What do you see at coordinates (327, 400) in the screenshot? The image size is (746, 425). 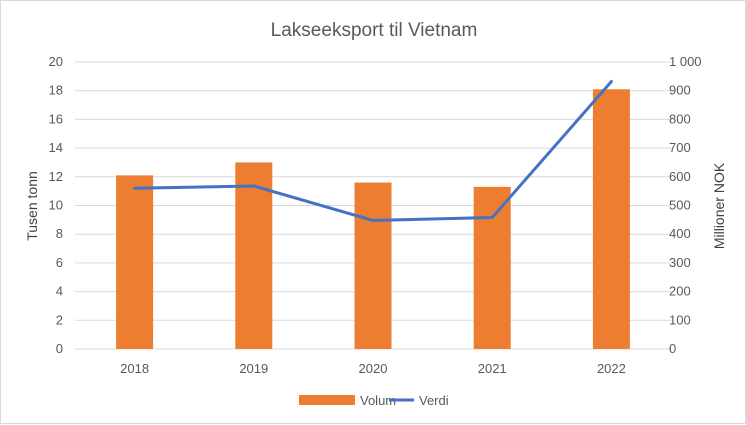 I see `legend-volum-swatch` at bounding box center [327, 400].